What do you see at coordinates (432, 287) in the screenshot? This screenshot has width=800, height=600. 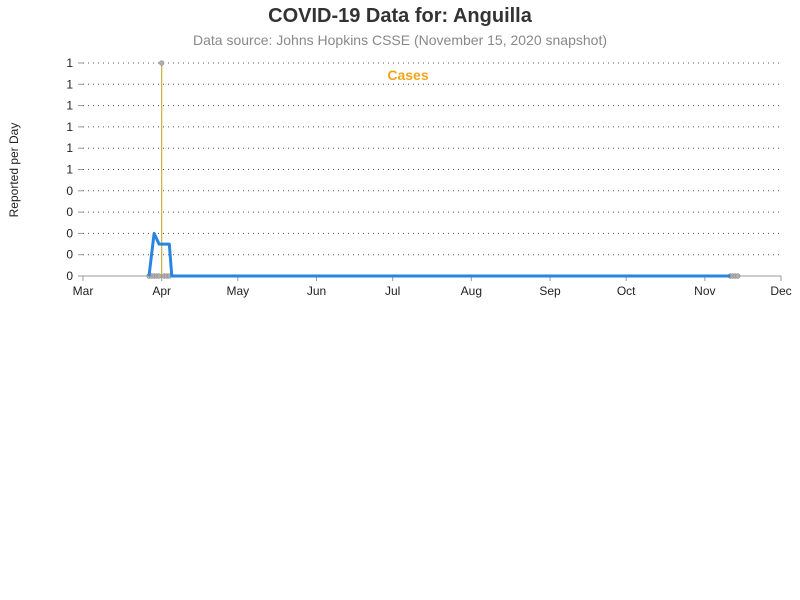 I see `x-axis-ticks: Mar Apr May Jun Jul Aug Sep Oct Nov Dec` at bounding box center [432, 287].